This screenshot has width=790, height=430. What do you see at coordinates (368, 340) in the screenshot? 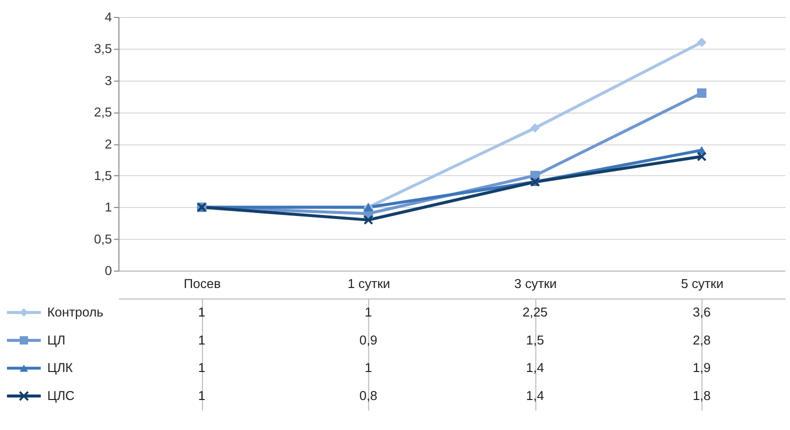
I see `data-label: 0,9` at bounding box center [368, 340].